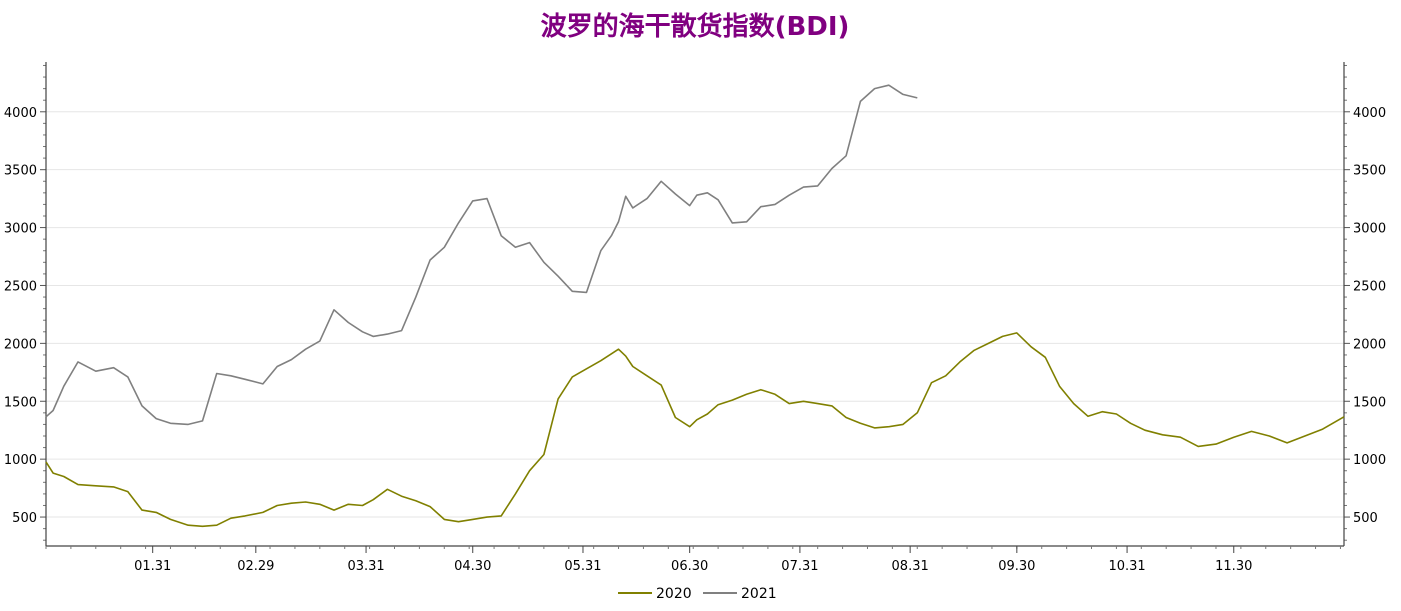  I want to click on x-tick-label: 03.31, so click(365, 566).